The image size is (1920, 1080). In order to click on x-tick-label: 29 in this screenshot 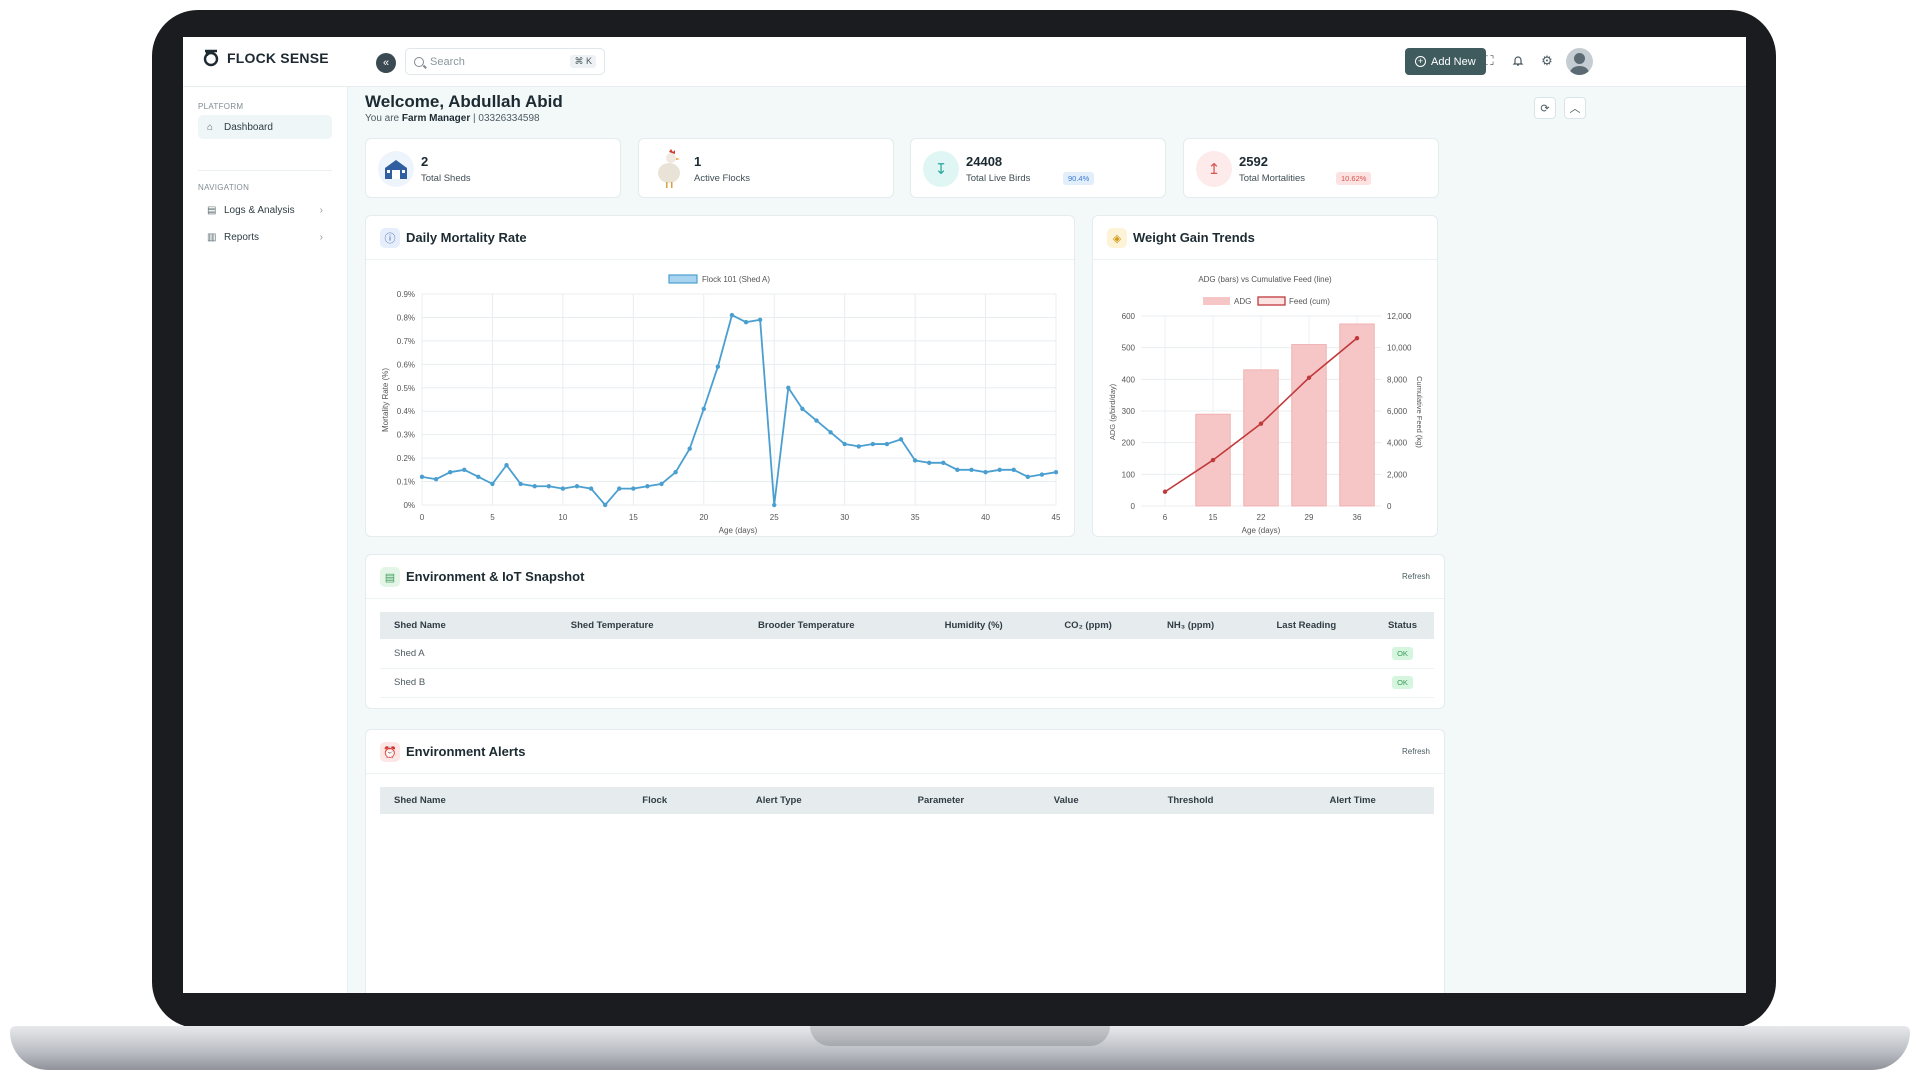, I will do `click(1309, 517)`.